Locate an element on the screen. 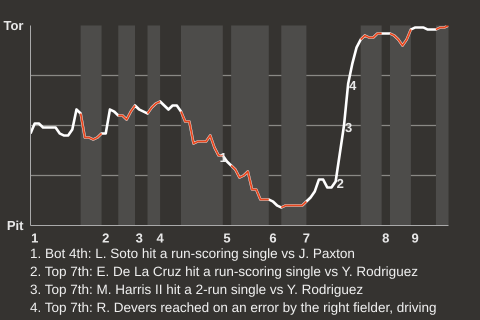 This screenshot has width=480, height=320. x-tick-label: 3 is located at coordinates (139, 238).